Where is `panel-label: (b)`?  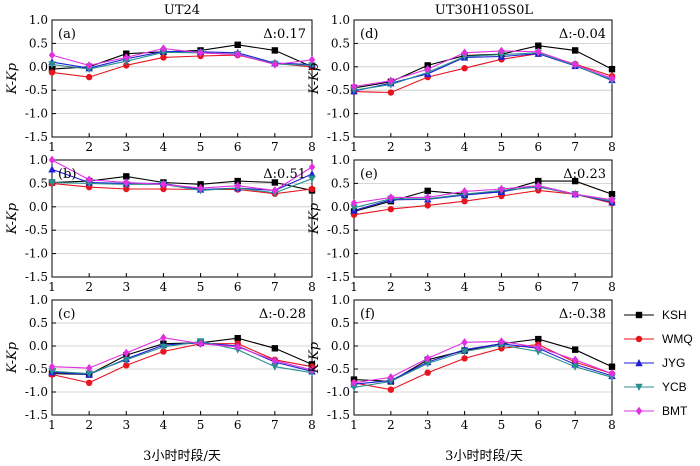
panel-label: (b) is located at coordinates (67, 174).